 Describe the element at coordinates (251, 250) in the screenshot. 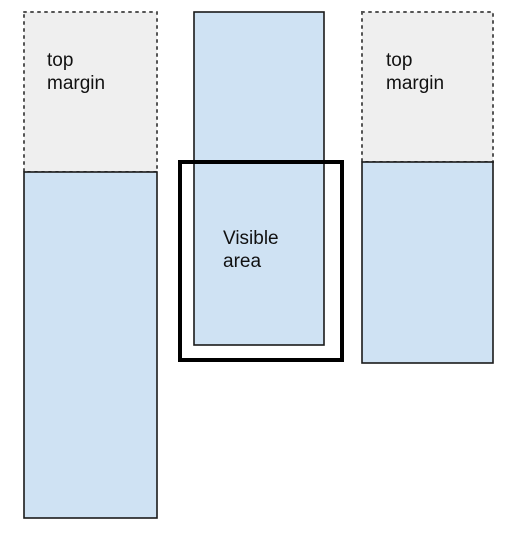

I see `visible-area-label: Visible area` at that location.